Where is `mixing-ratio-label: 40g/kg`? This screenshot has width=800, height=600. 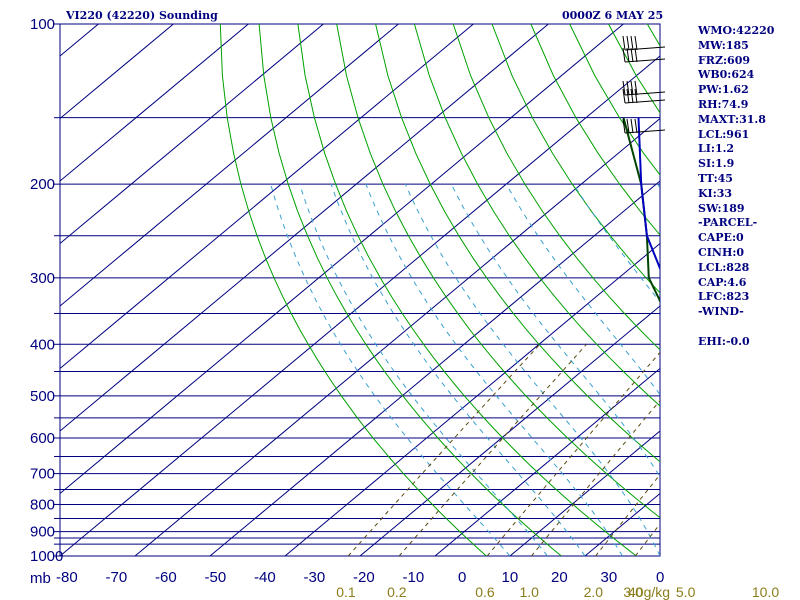 mixing-ratio-label: 40g/kg is located at coordinates (649, 592).